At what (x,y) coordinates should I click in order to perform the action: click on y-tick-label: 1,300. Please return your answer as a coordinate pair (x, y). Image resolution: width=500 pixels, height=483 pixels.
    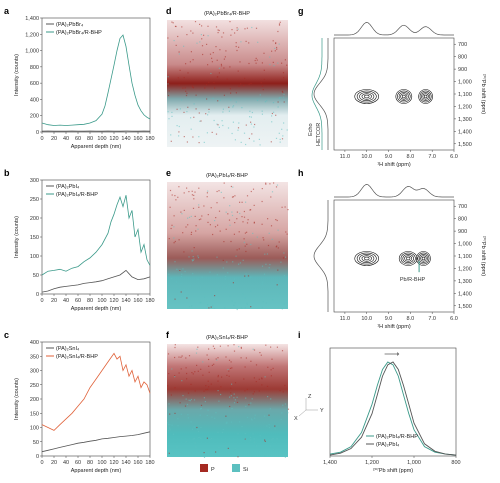
    Looking at the image, I should click on (465, 282).